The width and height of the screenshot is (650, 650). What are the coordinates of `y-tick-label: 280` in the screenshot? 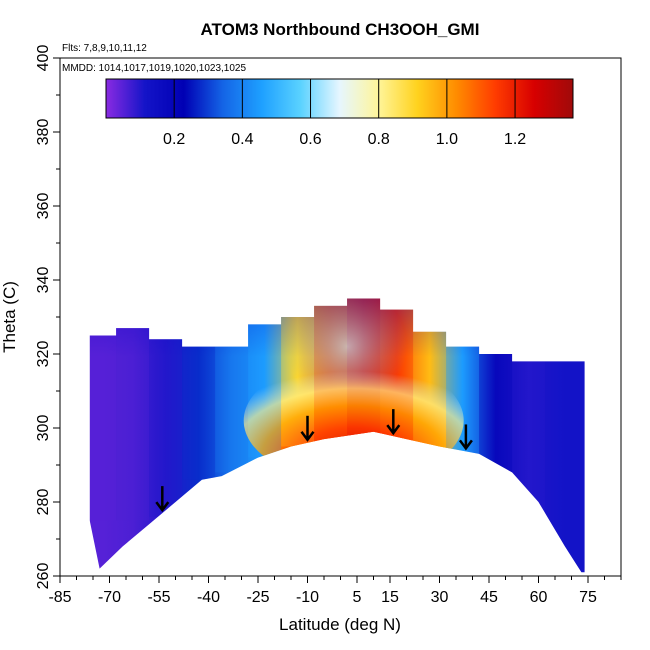 It's located at (43, 502).